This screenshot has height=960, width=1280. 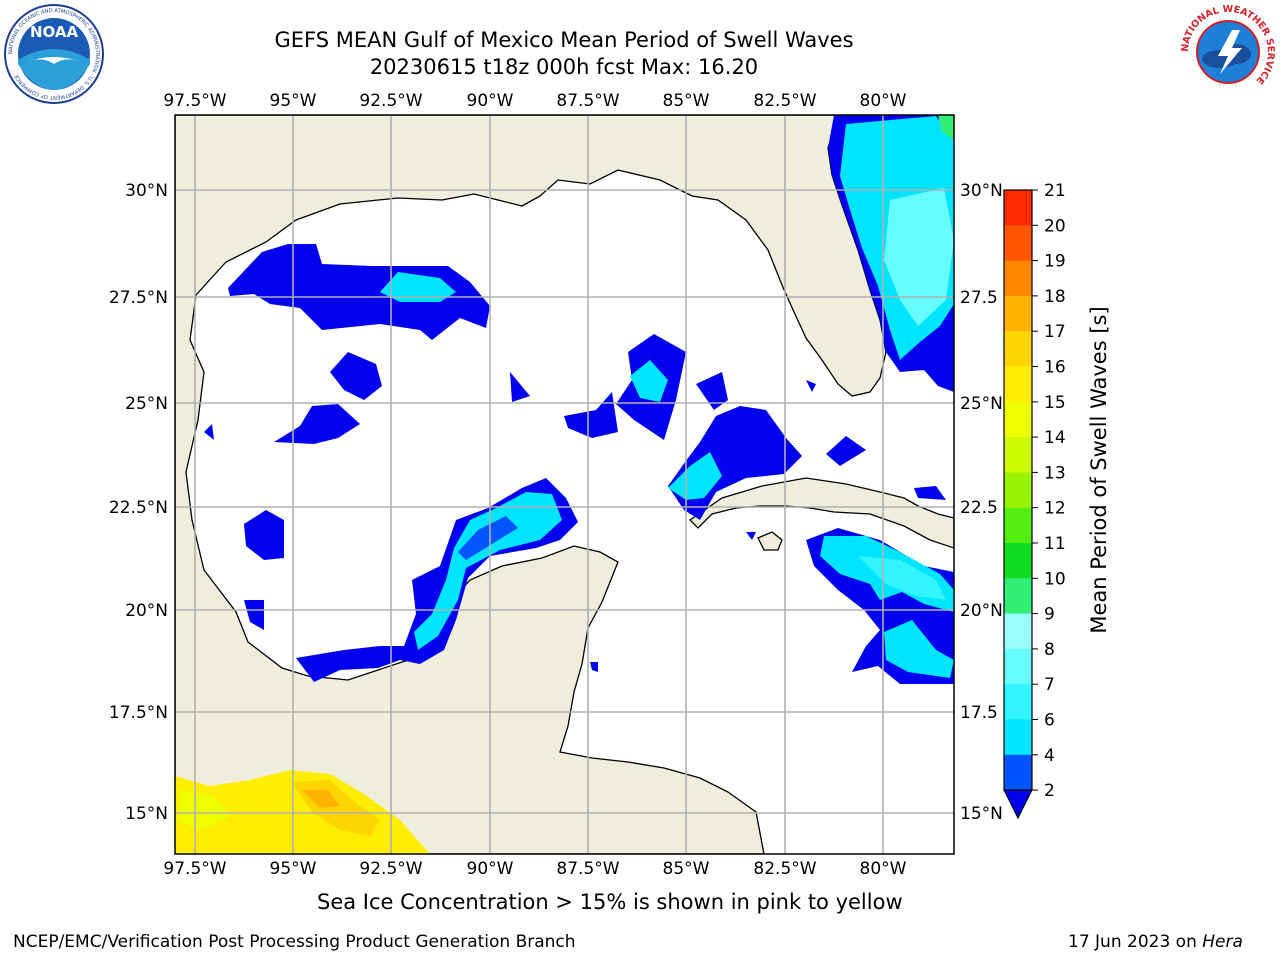 I want to click on lon-tick-top: 97.5°W, so click(x=194, y=101).